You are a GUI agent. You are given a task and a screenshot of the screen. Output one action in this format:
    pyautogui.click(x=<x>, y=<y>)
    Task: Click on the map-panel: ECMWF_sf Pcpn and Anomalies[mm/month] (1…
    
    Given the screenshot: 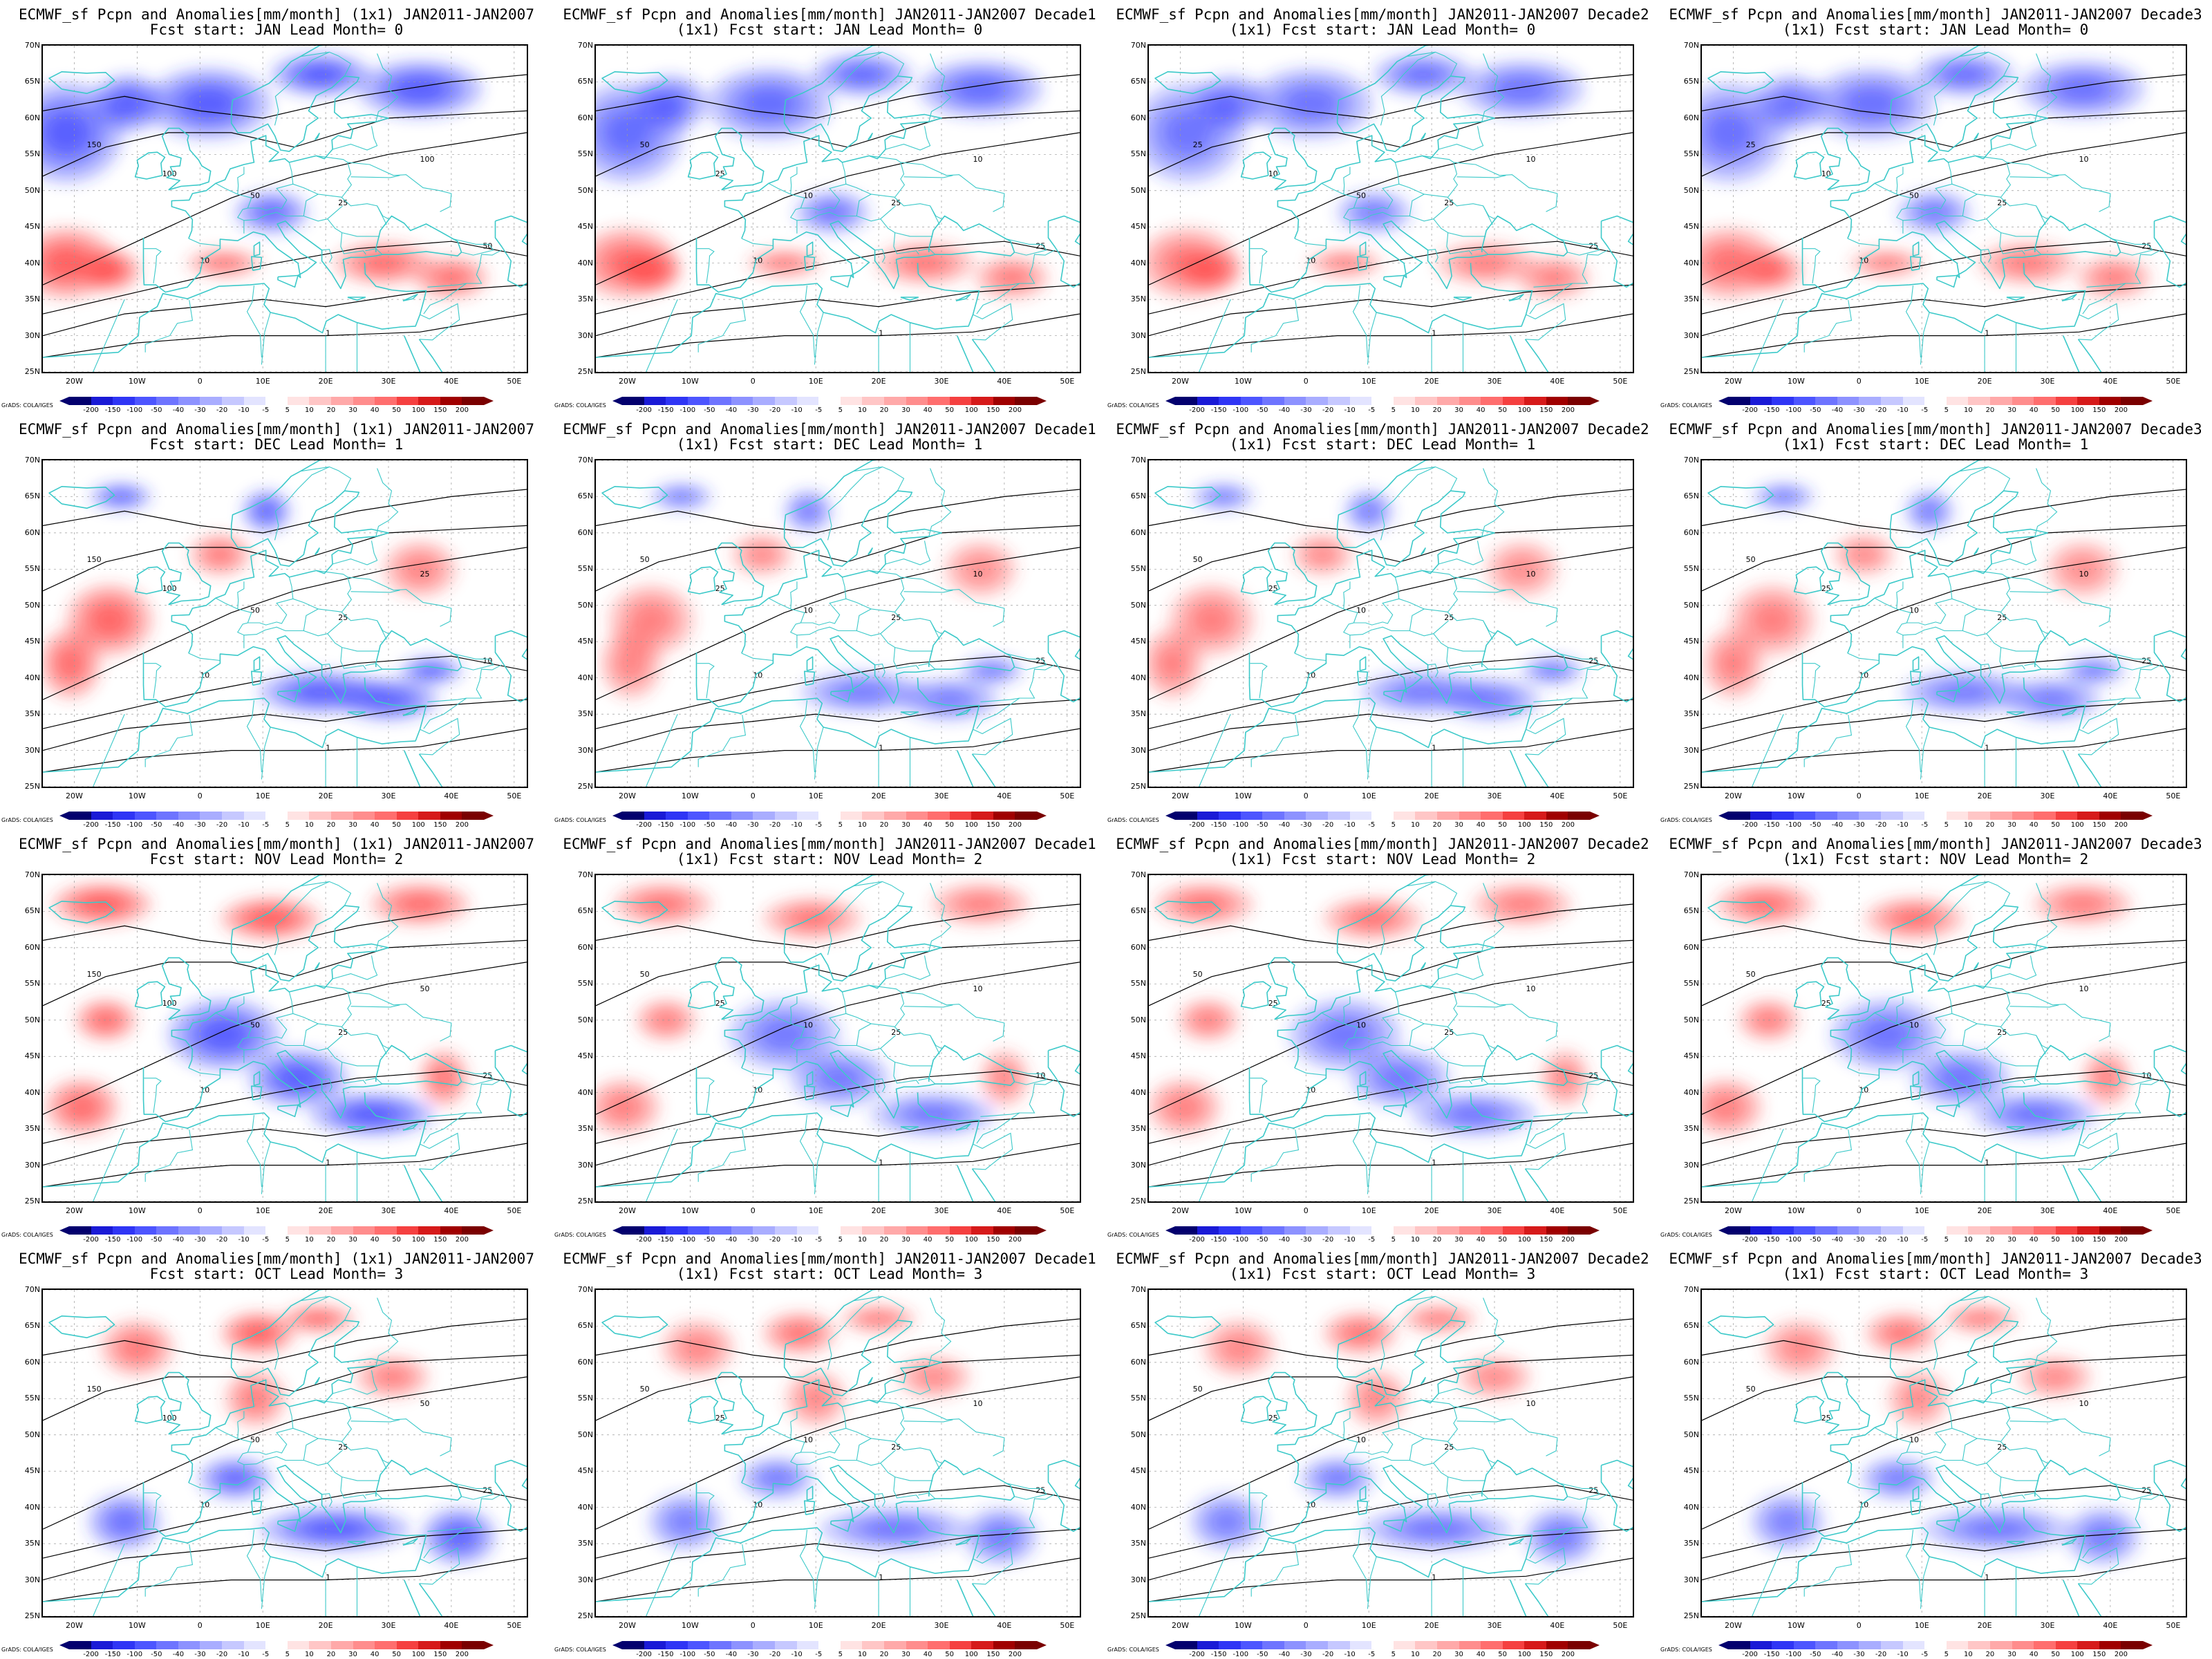 What is the action you would take?
    pyautogui.click(x=276, y=1451)
    